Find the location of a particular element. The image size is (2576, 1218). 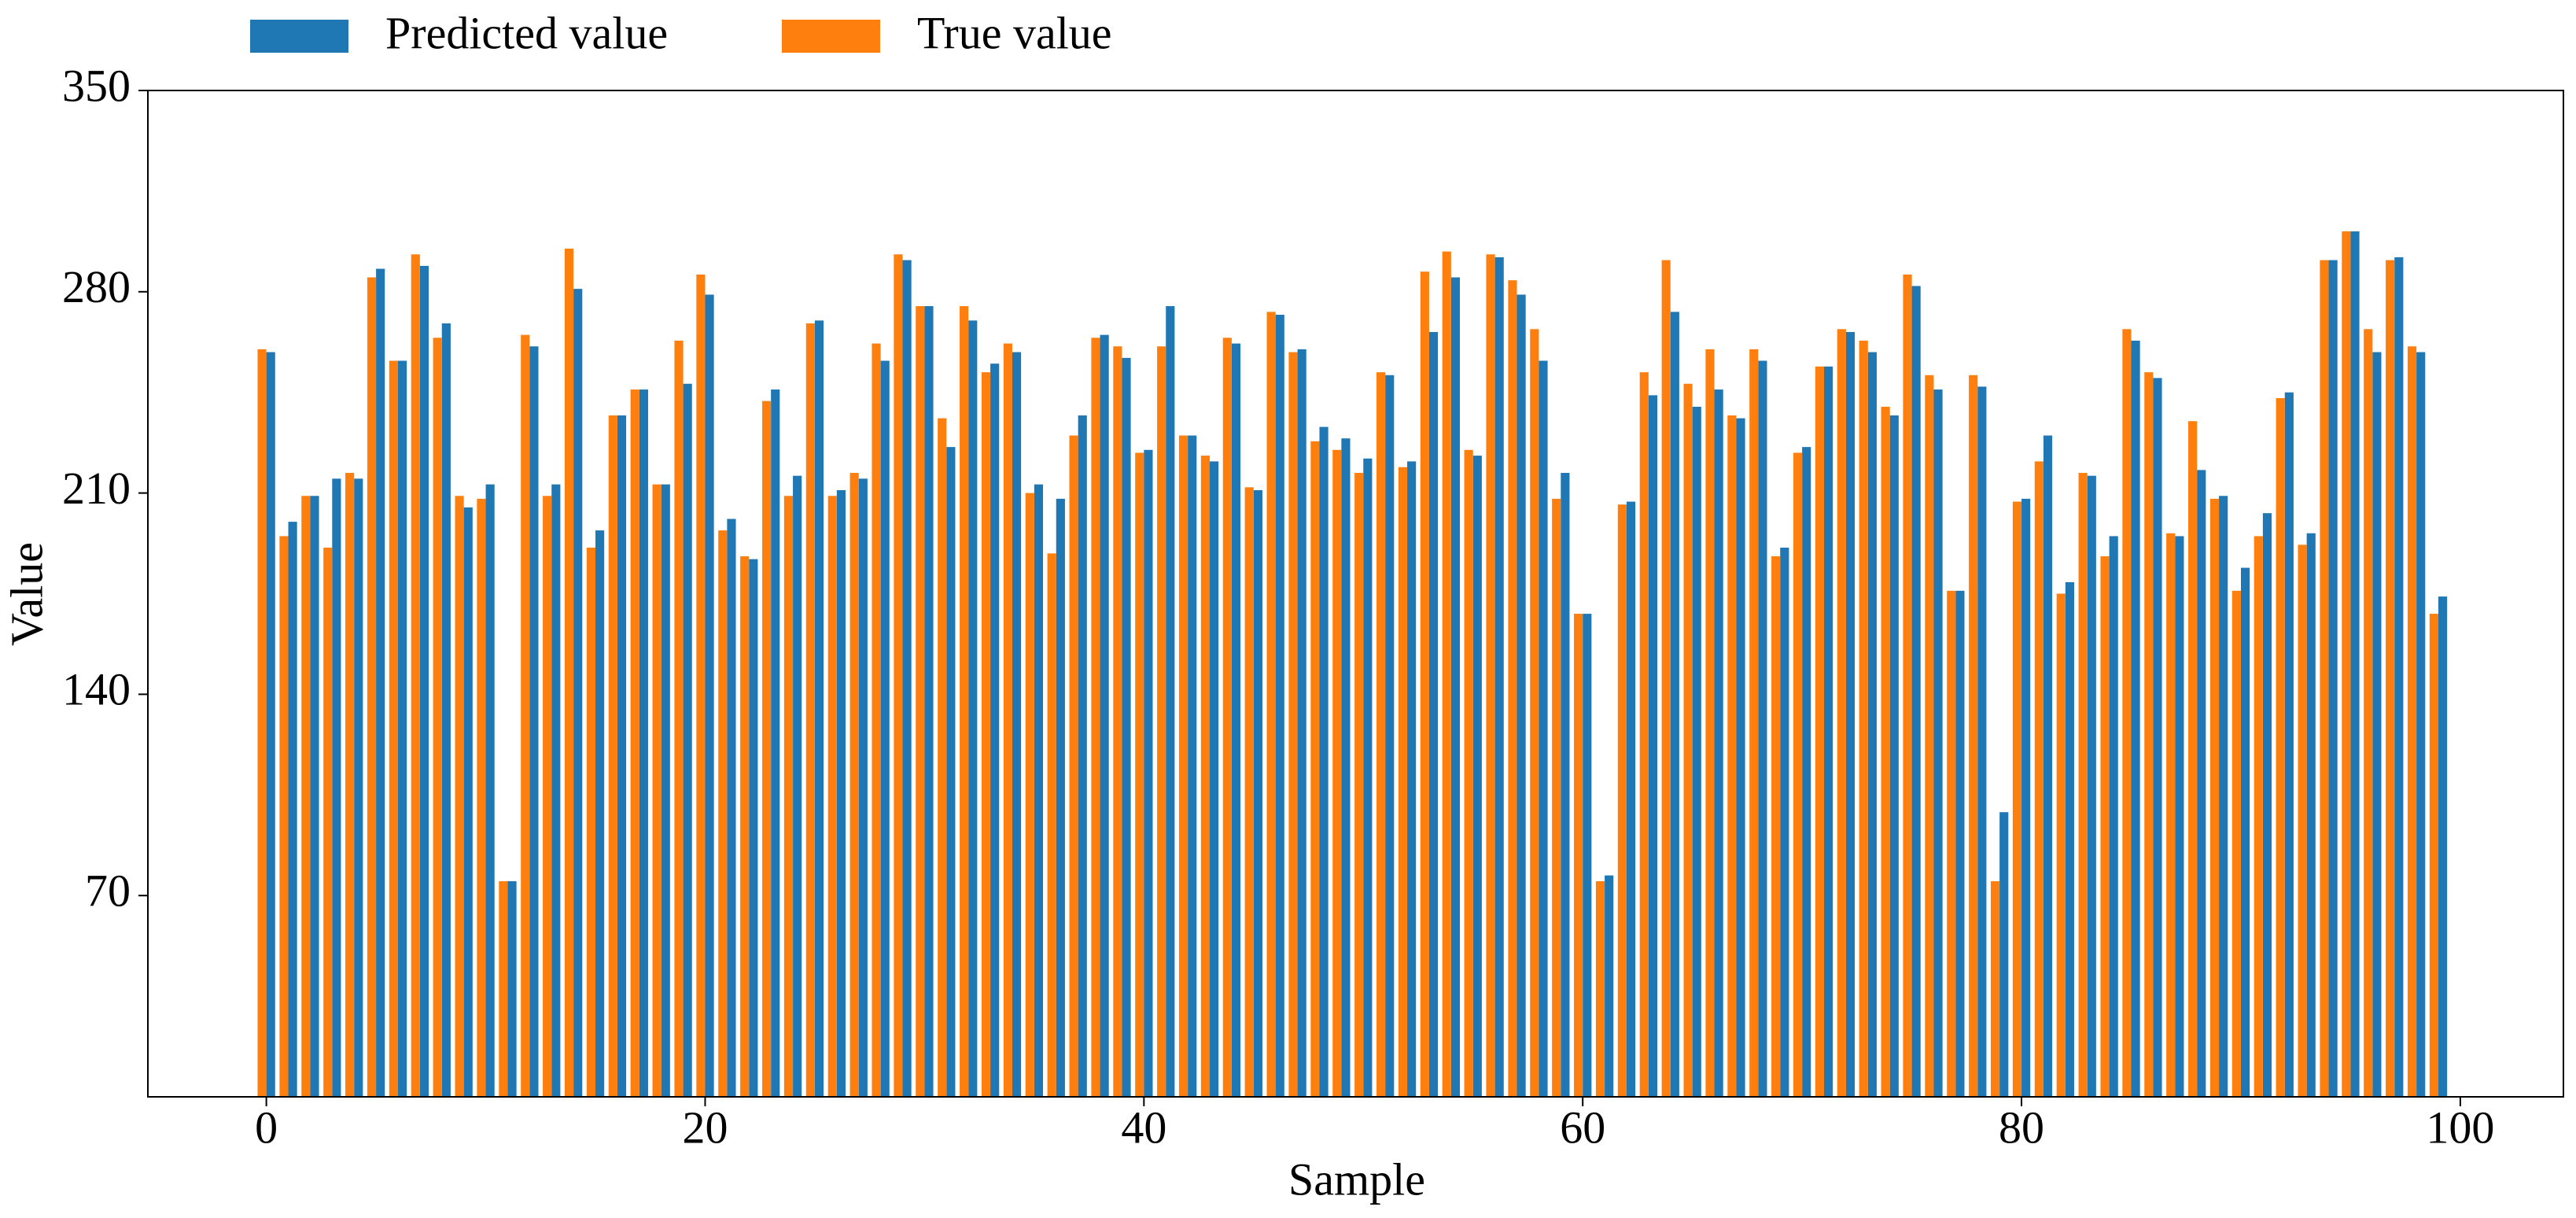

y-tick-label: 280 is located at coordinates (96, 286).